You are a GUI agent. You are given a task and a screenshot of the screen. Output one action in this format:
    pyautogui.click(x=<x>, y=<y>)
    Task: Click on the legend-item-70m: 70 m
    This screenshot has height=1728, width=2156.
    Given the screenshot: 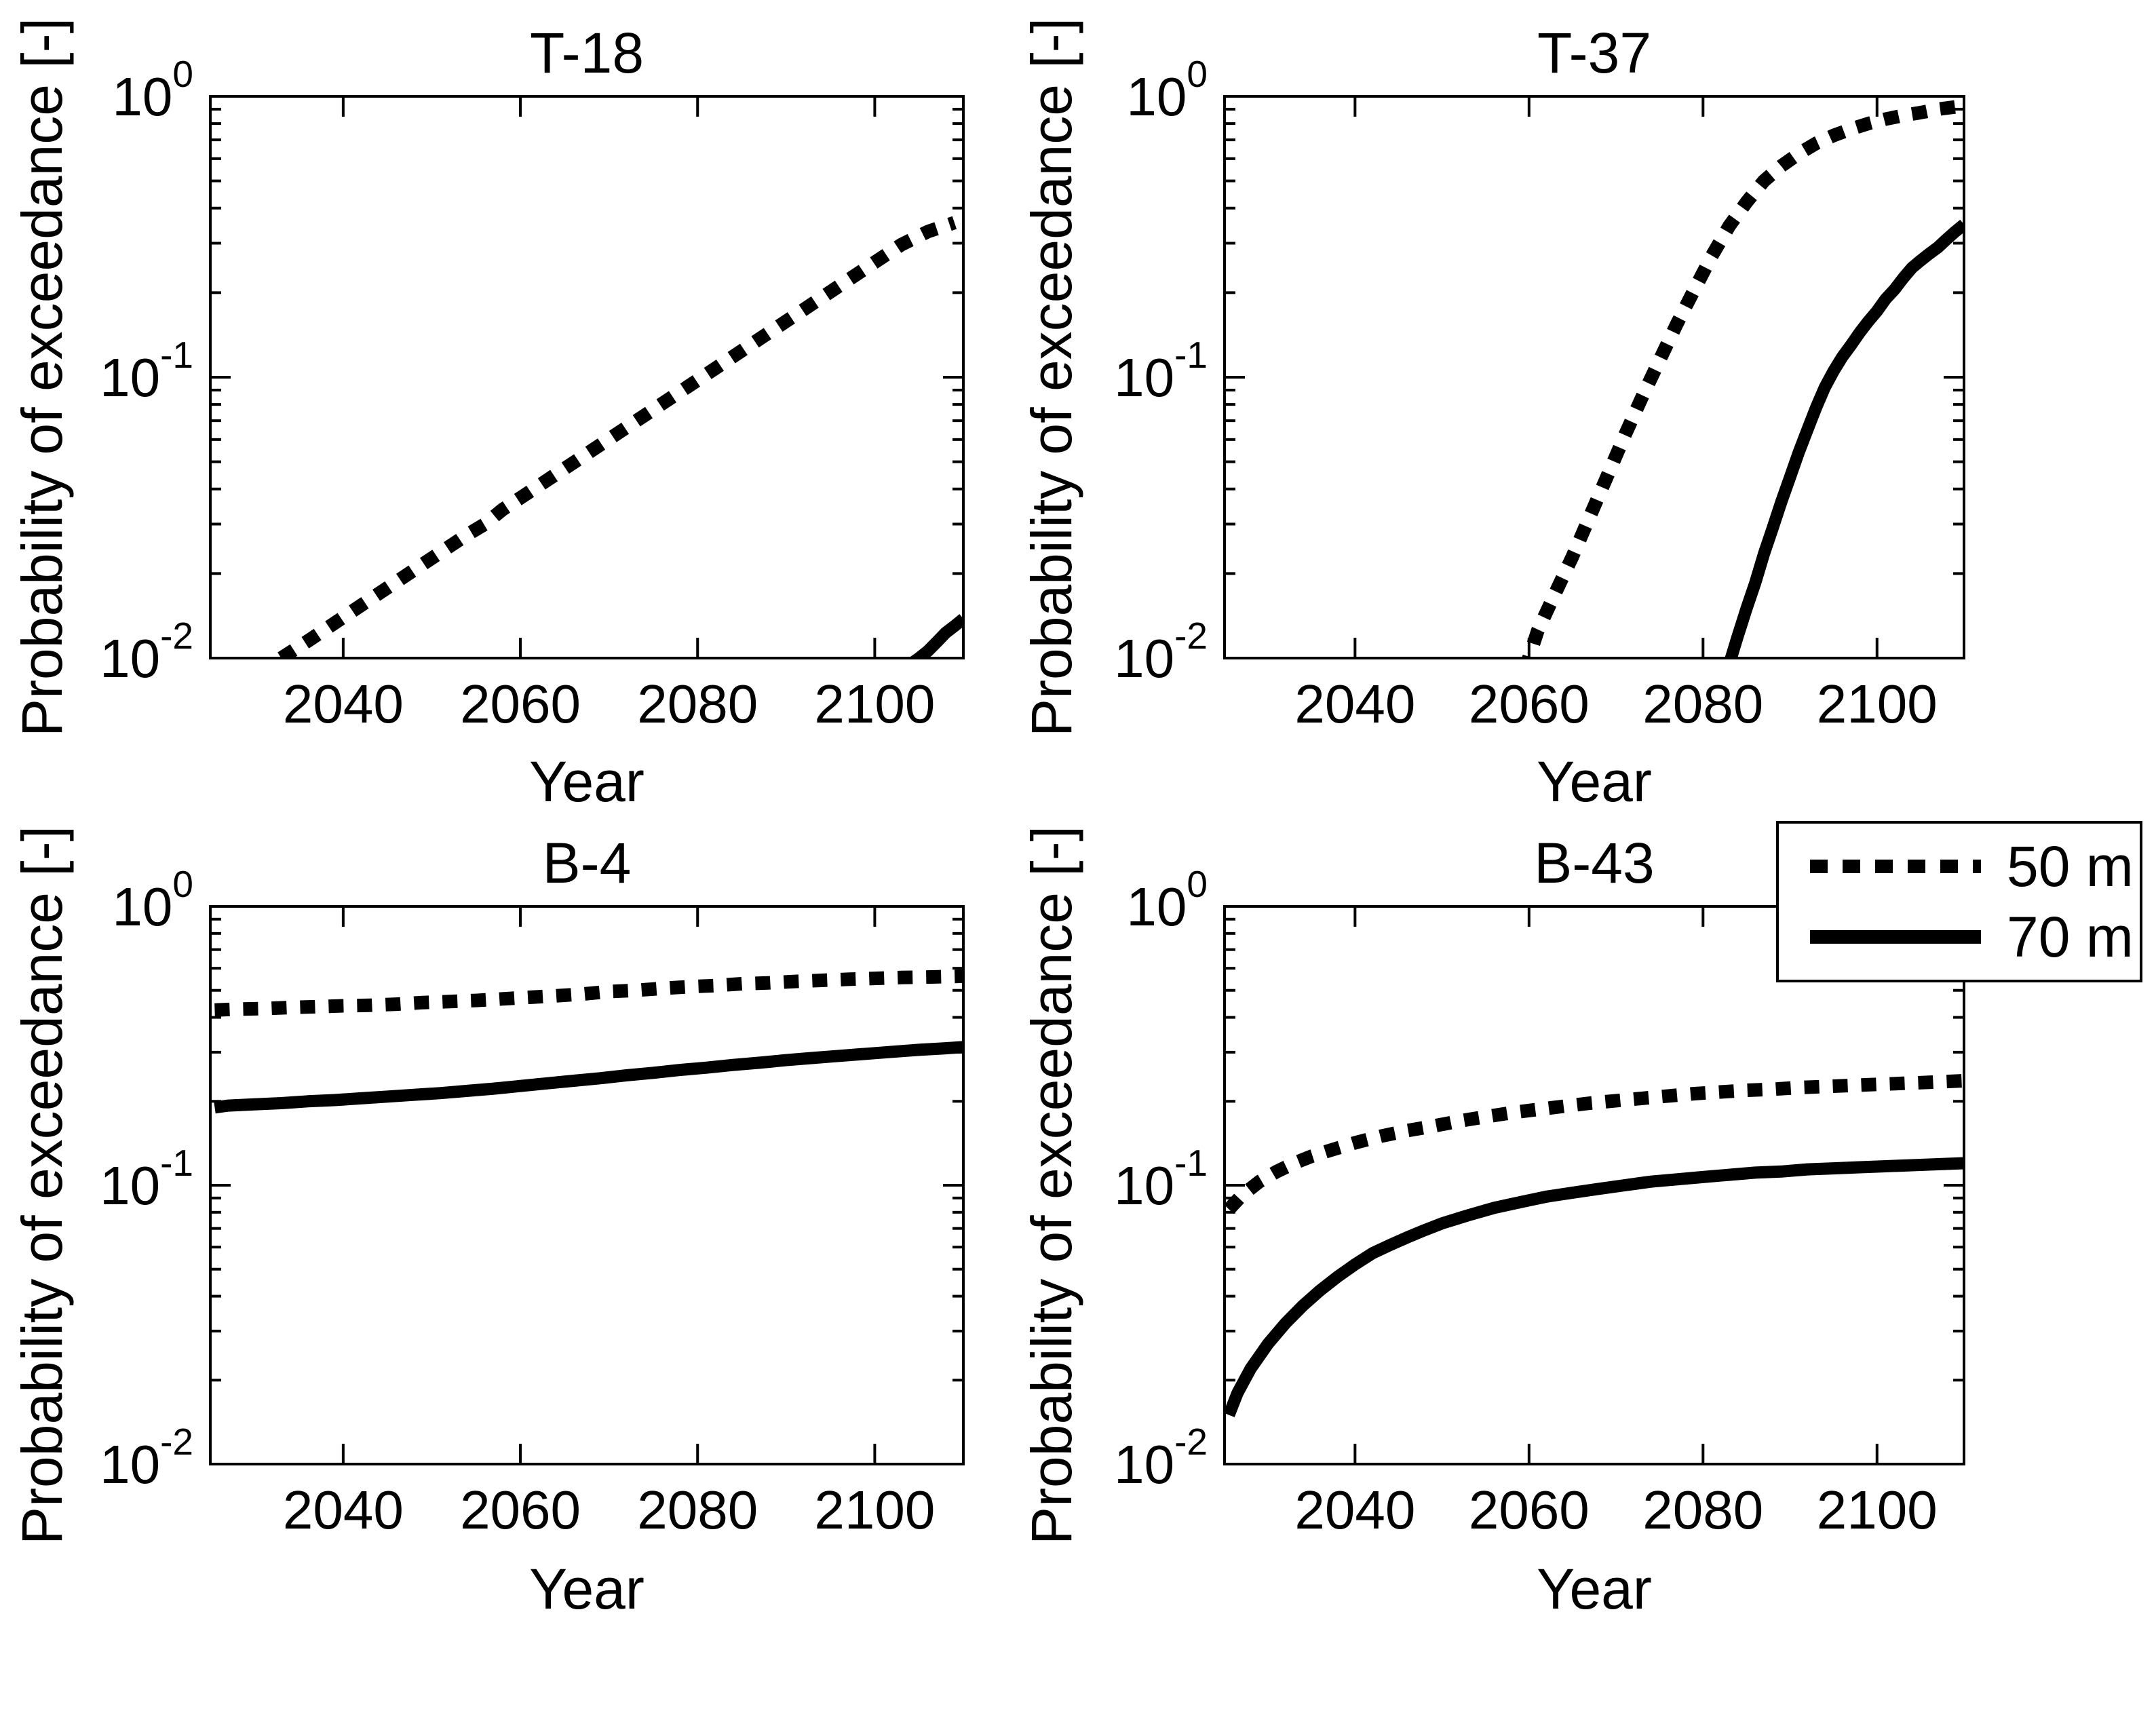 What is the action you would take?
    pyautogui.click(x=1960, y=936)
    